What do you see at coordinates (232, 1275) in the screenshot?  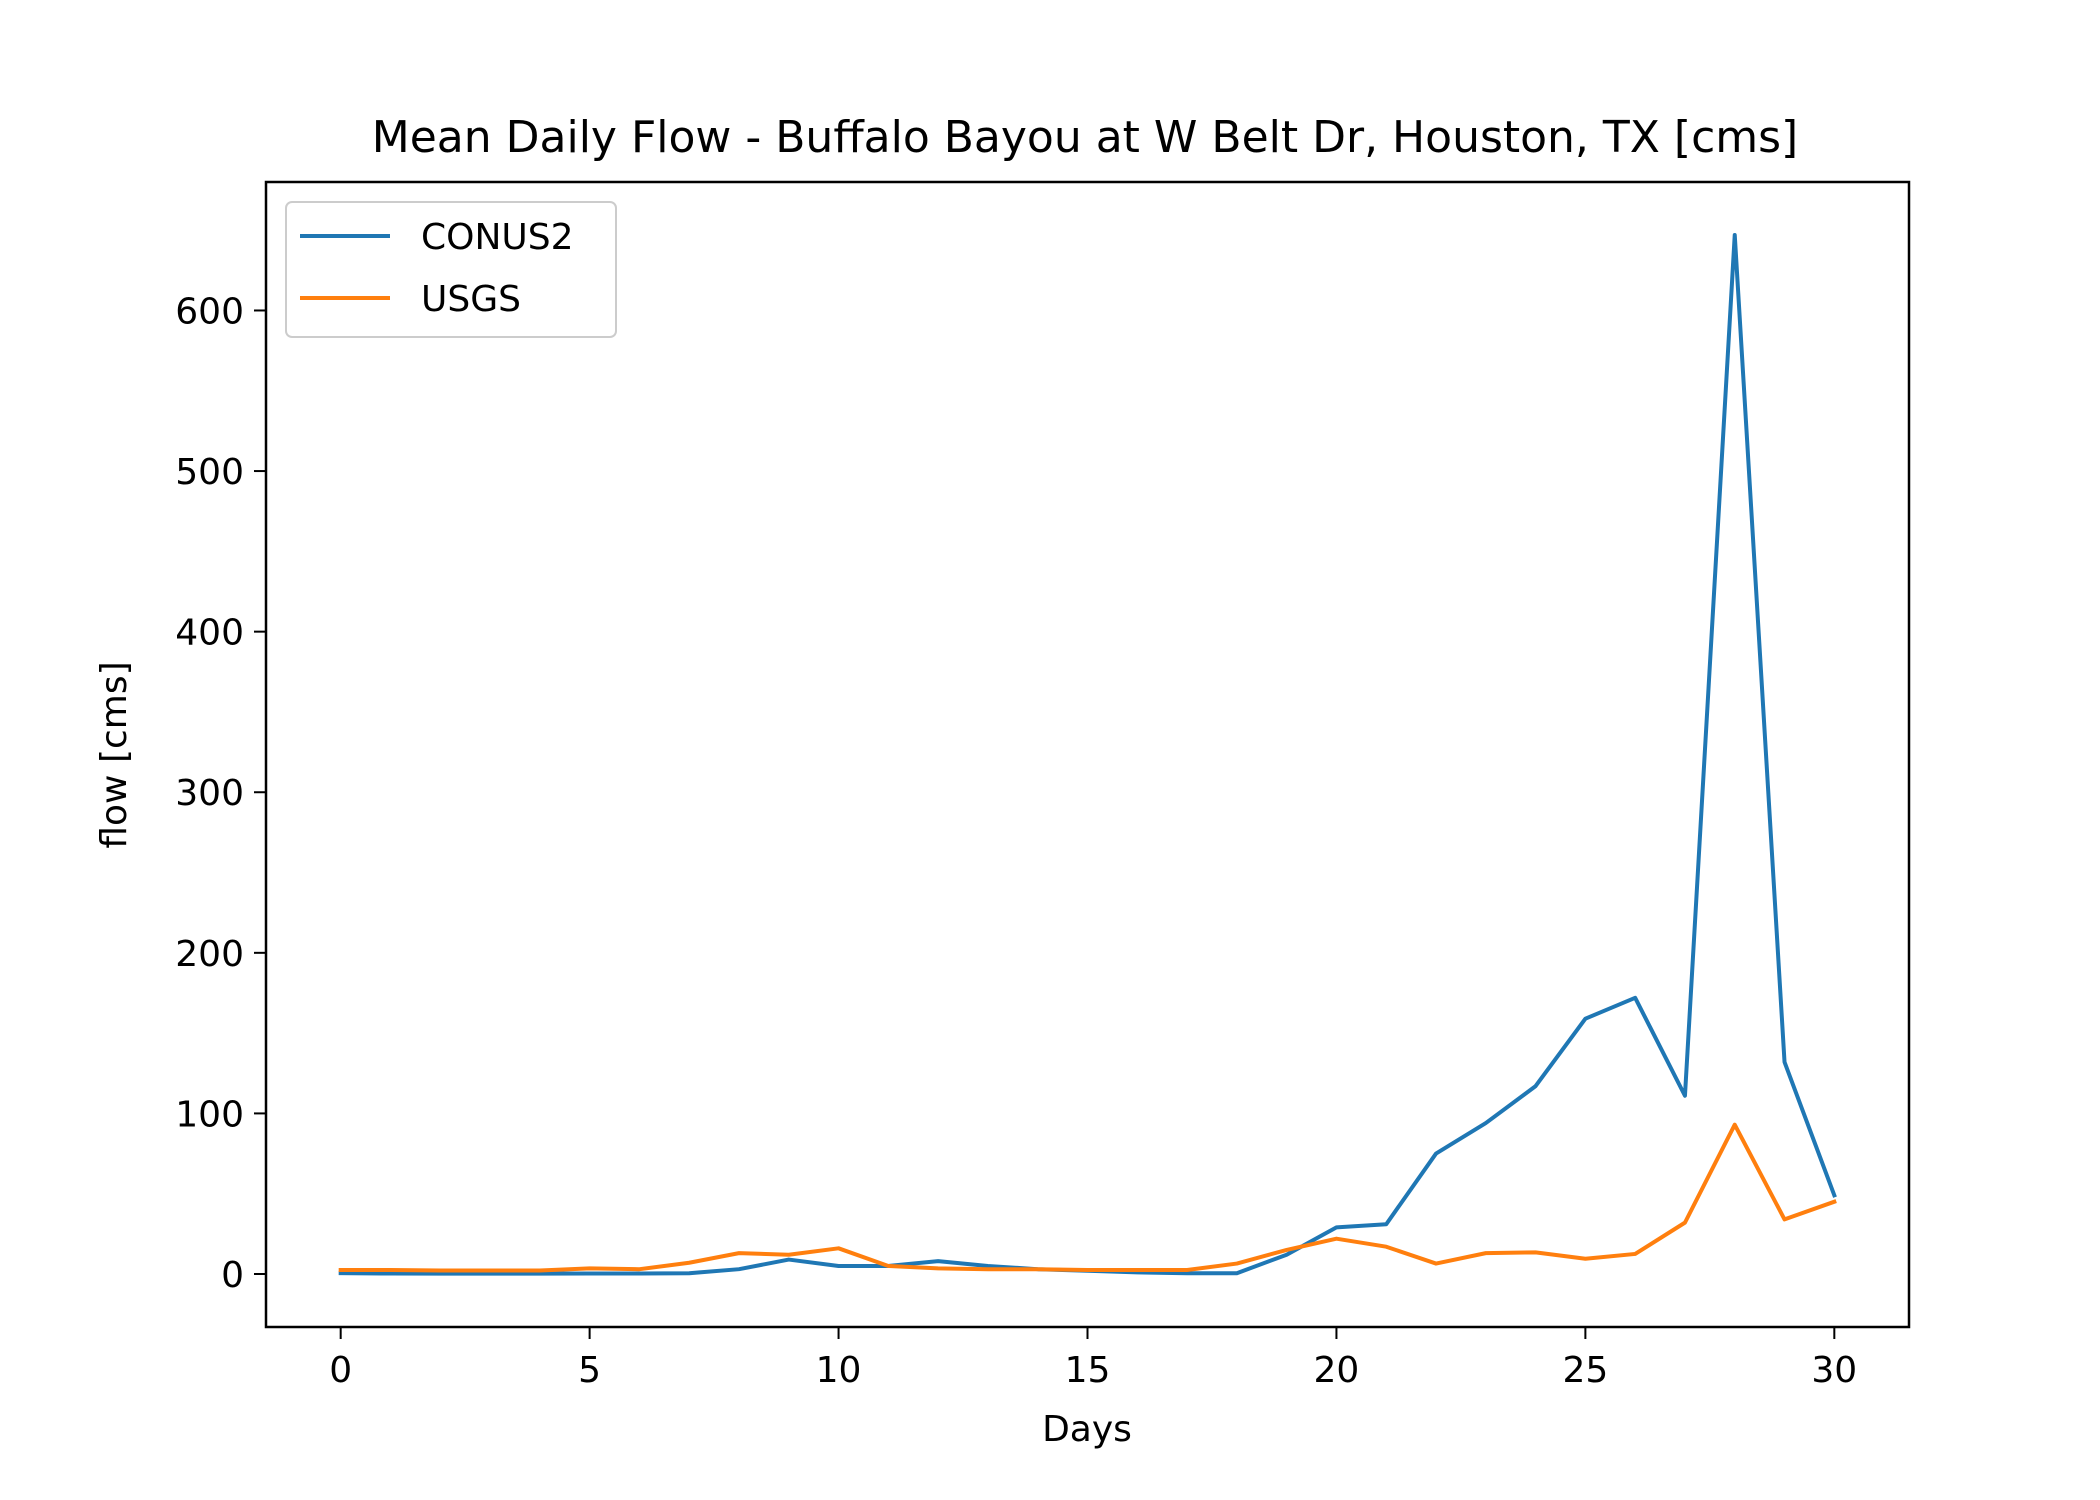 I see `y-tick-label: 0` at bounding box center [232, 1275].